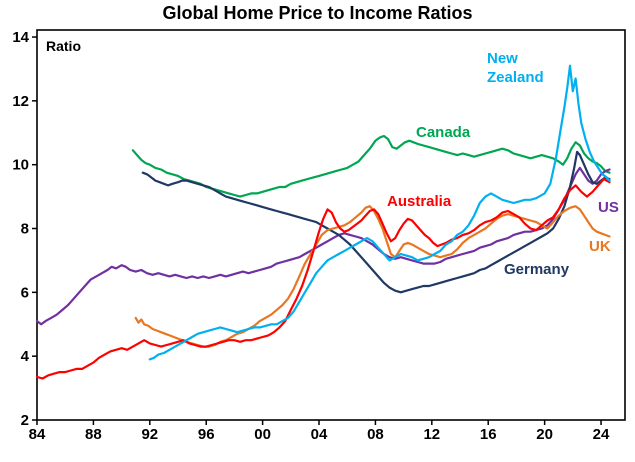 The image size is (635, 462). I want to click on label-germany: Germany, so click(537, 269).